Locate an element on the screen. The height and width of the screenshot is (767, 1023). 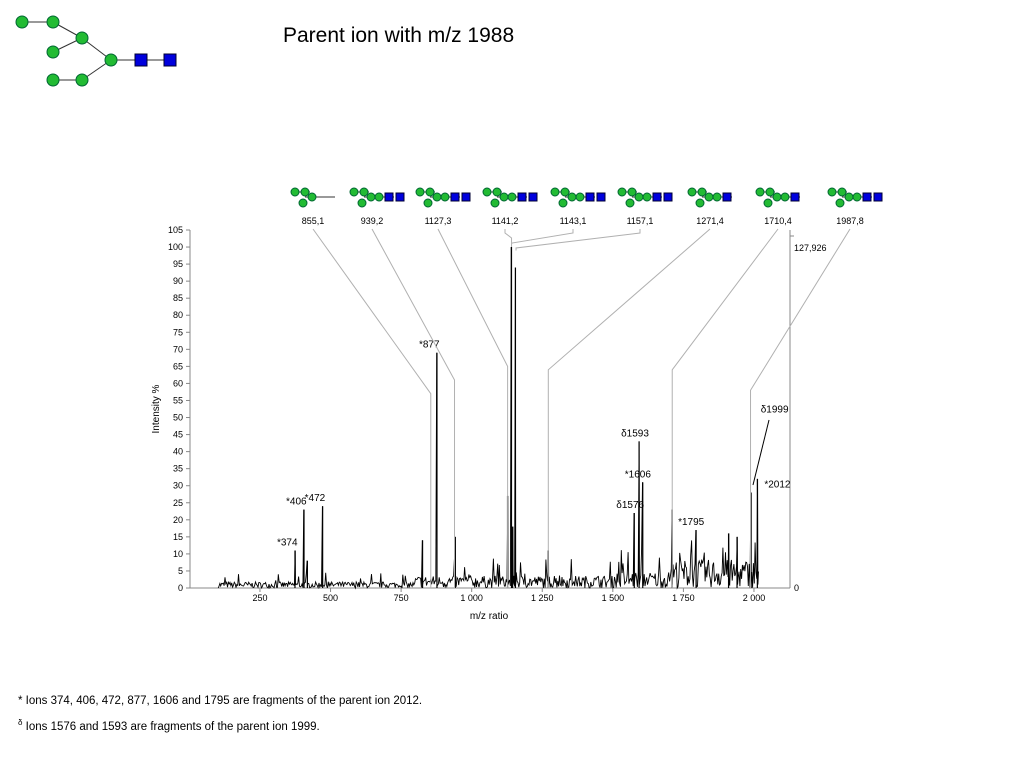
y-tick-label: 90 is located at coordinates (178, 281).